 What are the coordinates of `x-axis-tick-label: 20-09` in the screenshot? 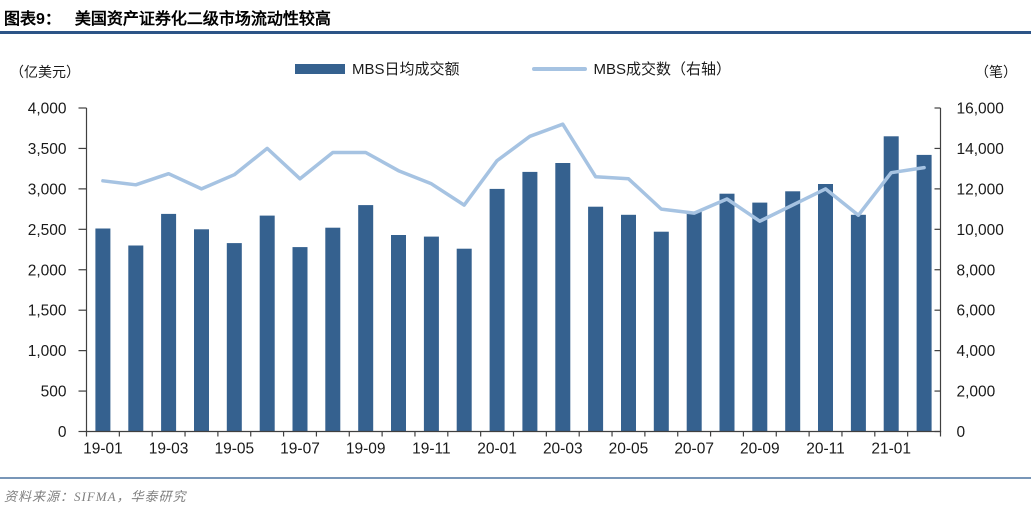 It's located at (760, 449).